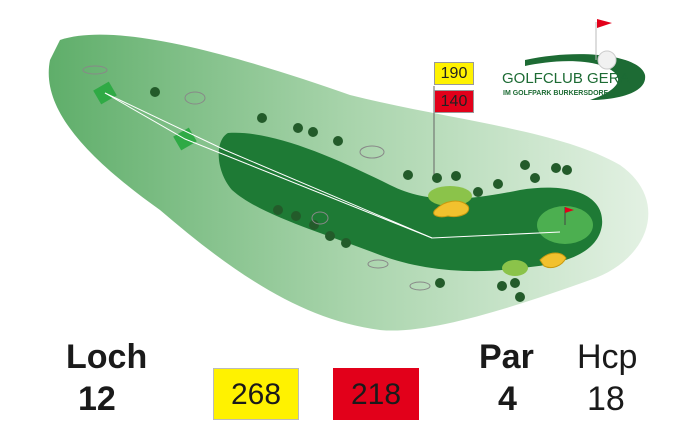 The width and height of the screenshot is (700, 438). Describe the element at coordinates (454, 101) in the screenshot. I see `red-marker: 140` at that location.